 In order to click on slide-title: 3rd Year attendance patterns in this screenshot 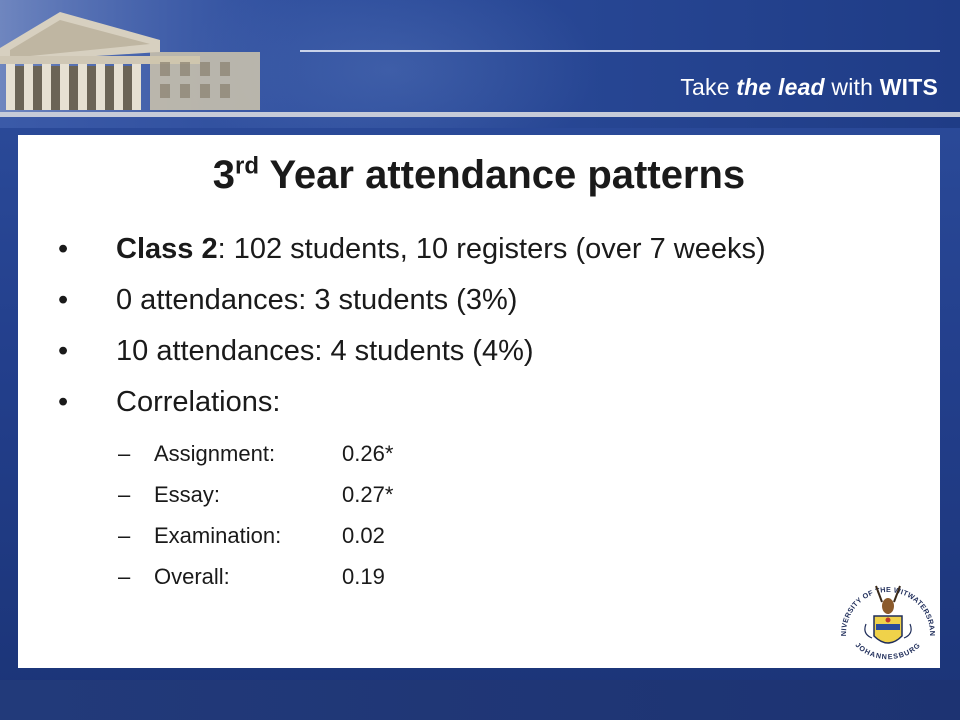, I will do `click(479, 175)`.